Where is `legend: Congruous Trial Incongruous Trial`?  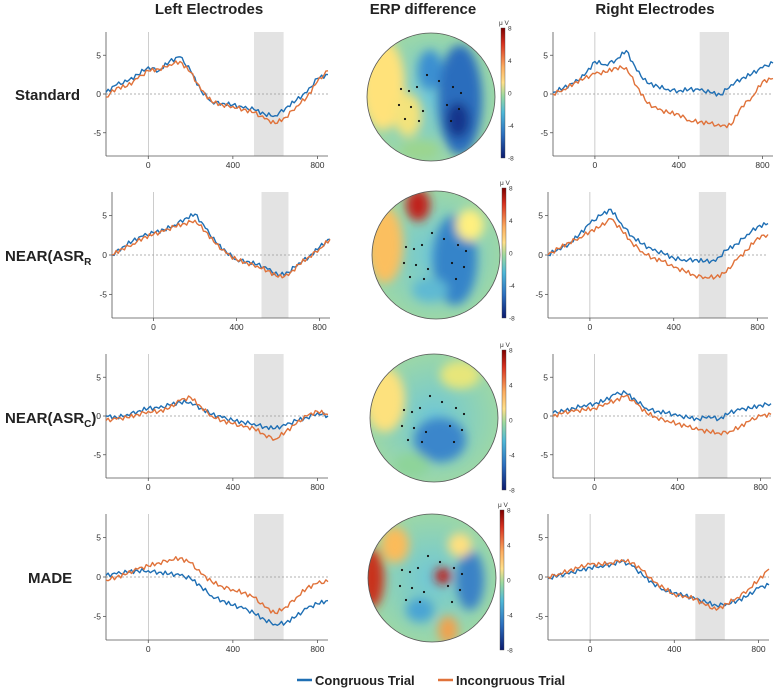
legend: Congruous Trial Incongruous Trial is located at coordinates (431, 680).